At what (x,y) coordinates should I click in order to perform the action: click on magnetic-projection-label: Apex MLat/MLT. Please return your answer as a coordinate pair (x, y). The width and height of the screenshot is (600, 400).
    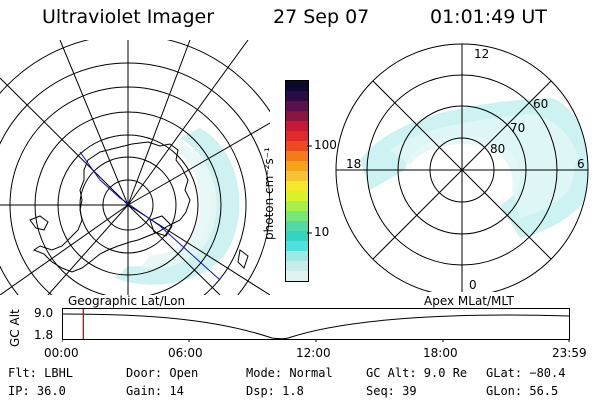
    Looking at the image, I should click on (469, 301).